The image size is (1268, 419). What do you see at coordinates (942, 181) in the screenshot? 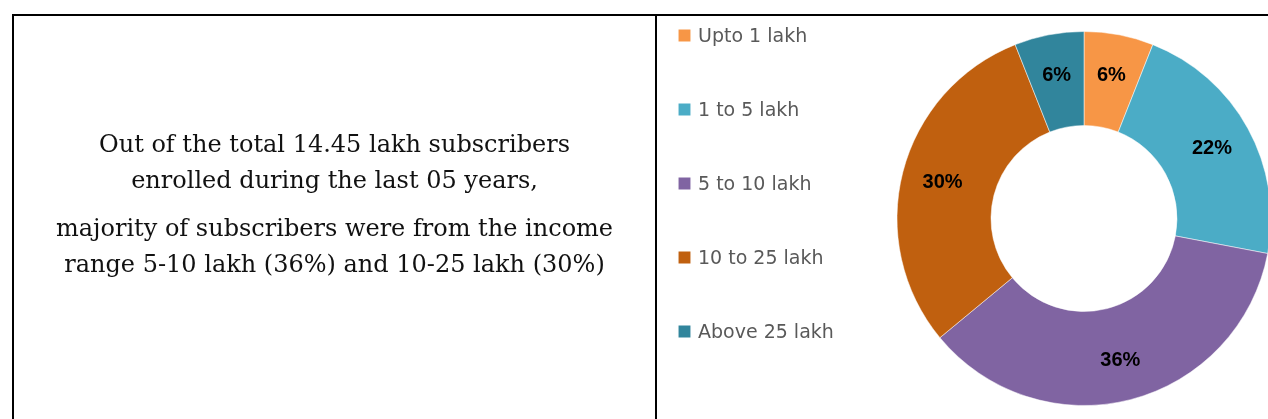
I see `data-label: 30%` at bounding box center [942, 181].